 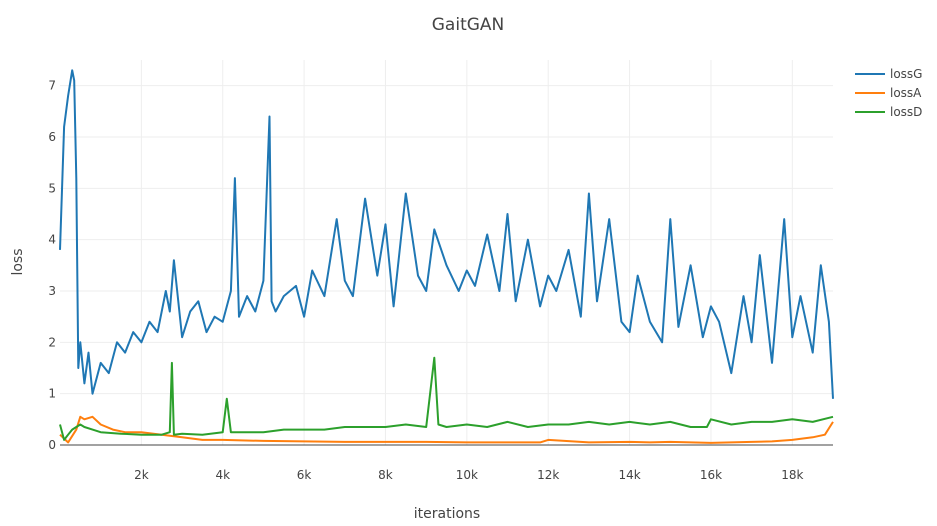 What do you see at coordinates (52, 240) in the screenshot?
I see `y-tick-label: 4` at bounding box center [52, 240].